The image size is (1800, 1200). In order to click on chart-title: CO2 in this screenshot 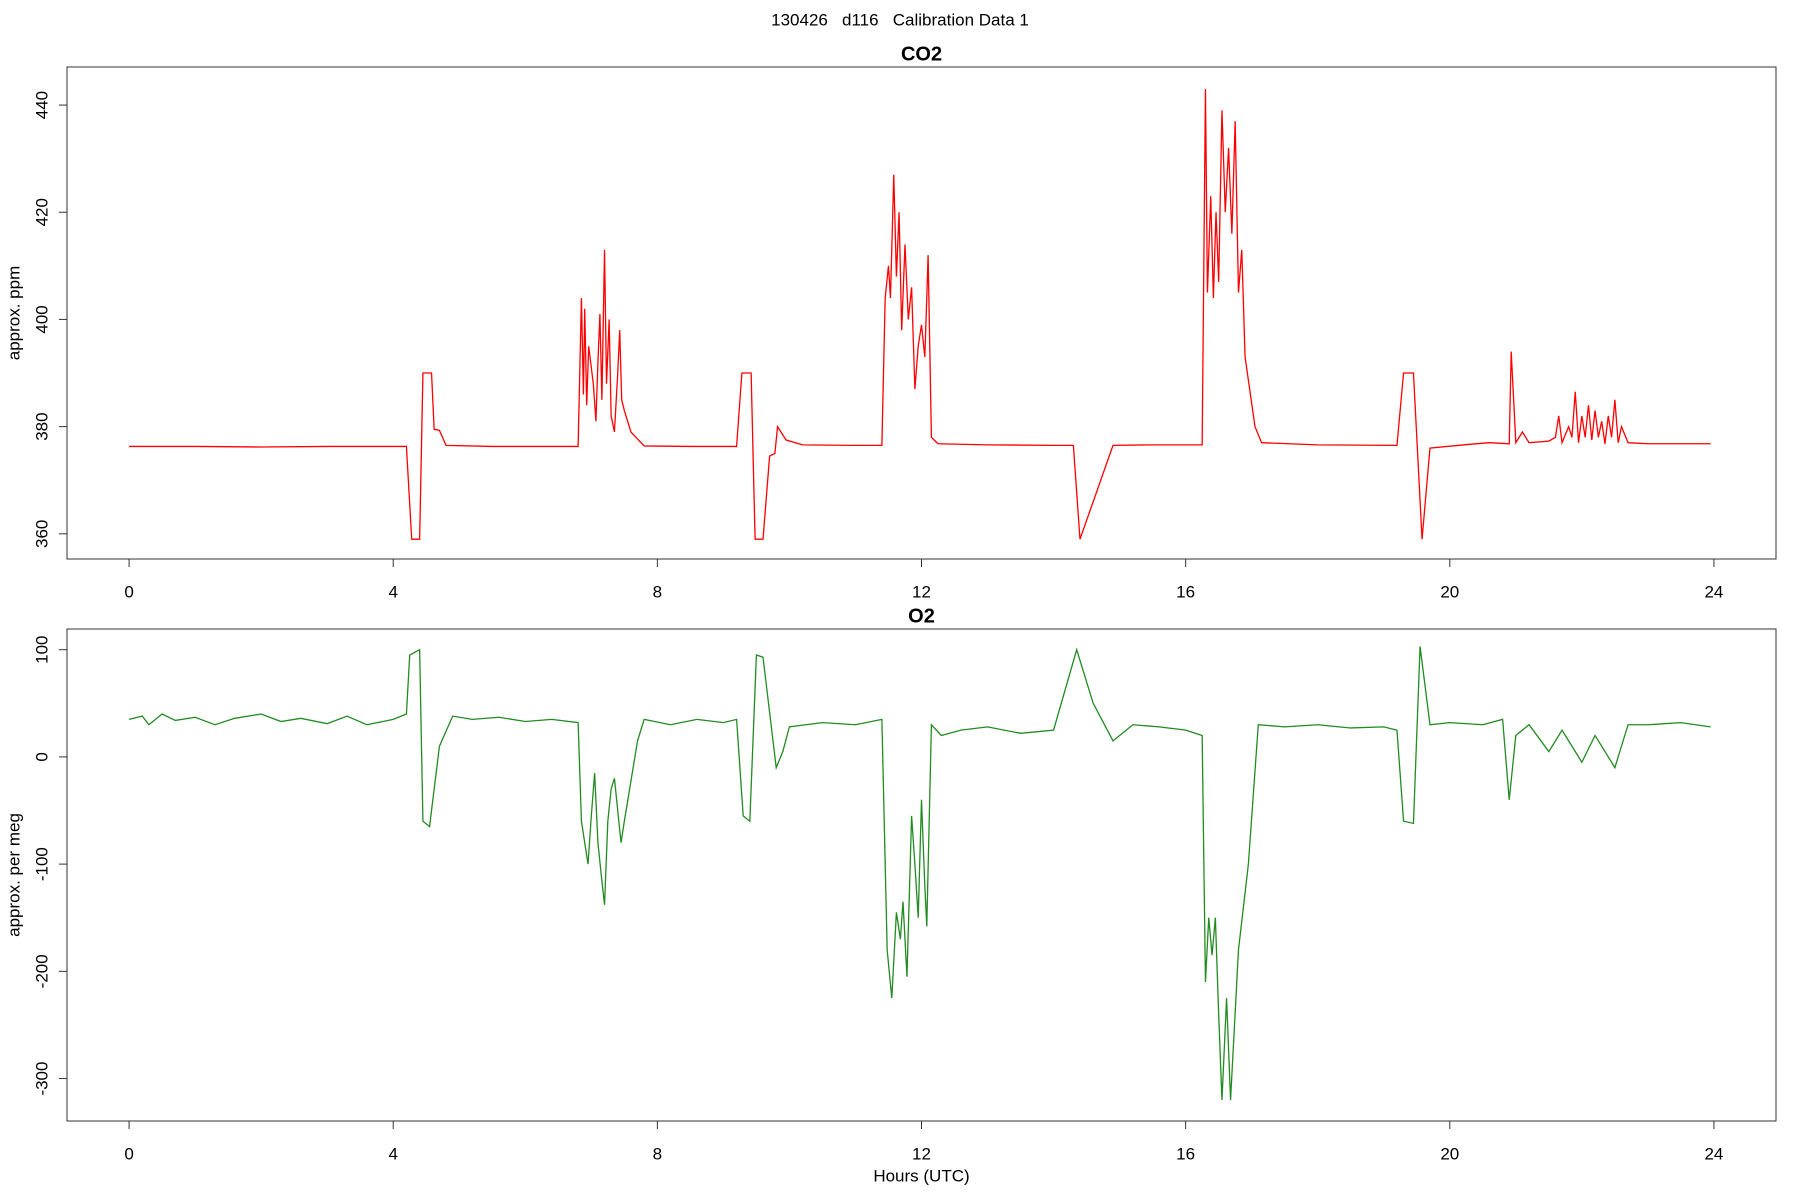, I will do `click(921, 54)`.